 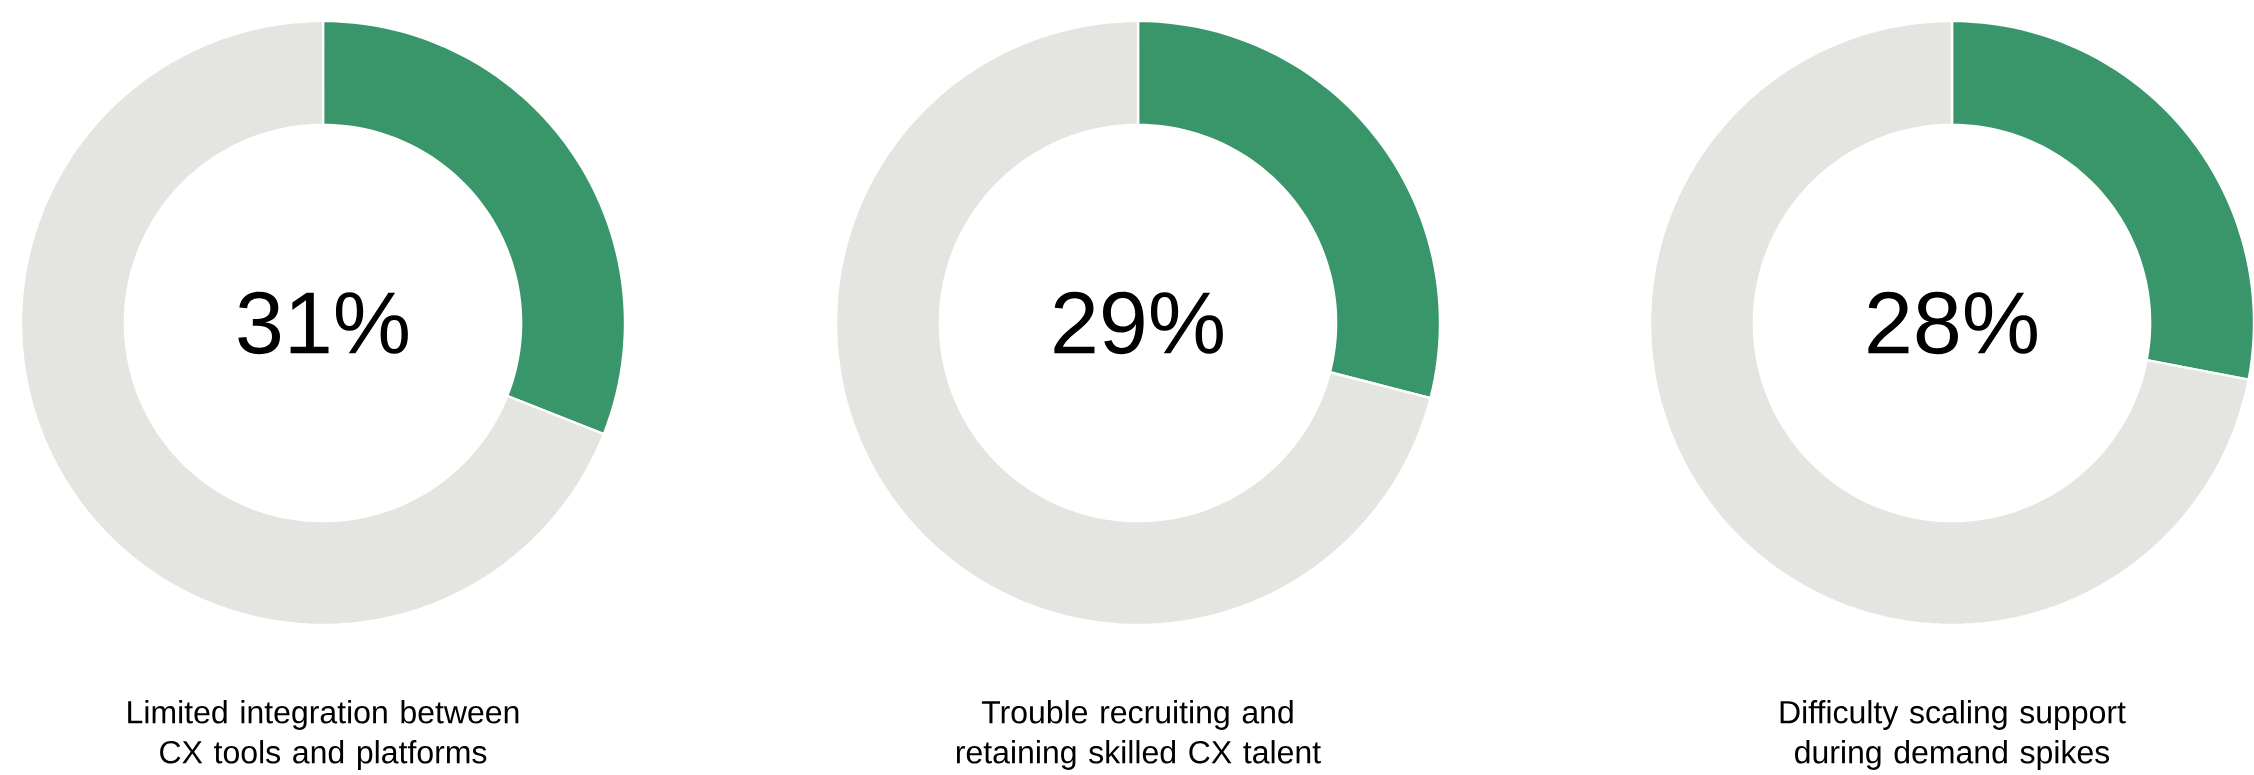 What do you see at coordinates (323, 323) in the screenshot?
I see `data-label: 31%` at bounding box center [323, 323].